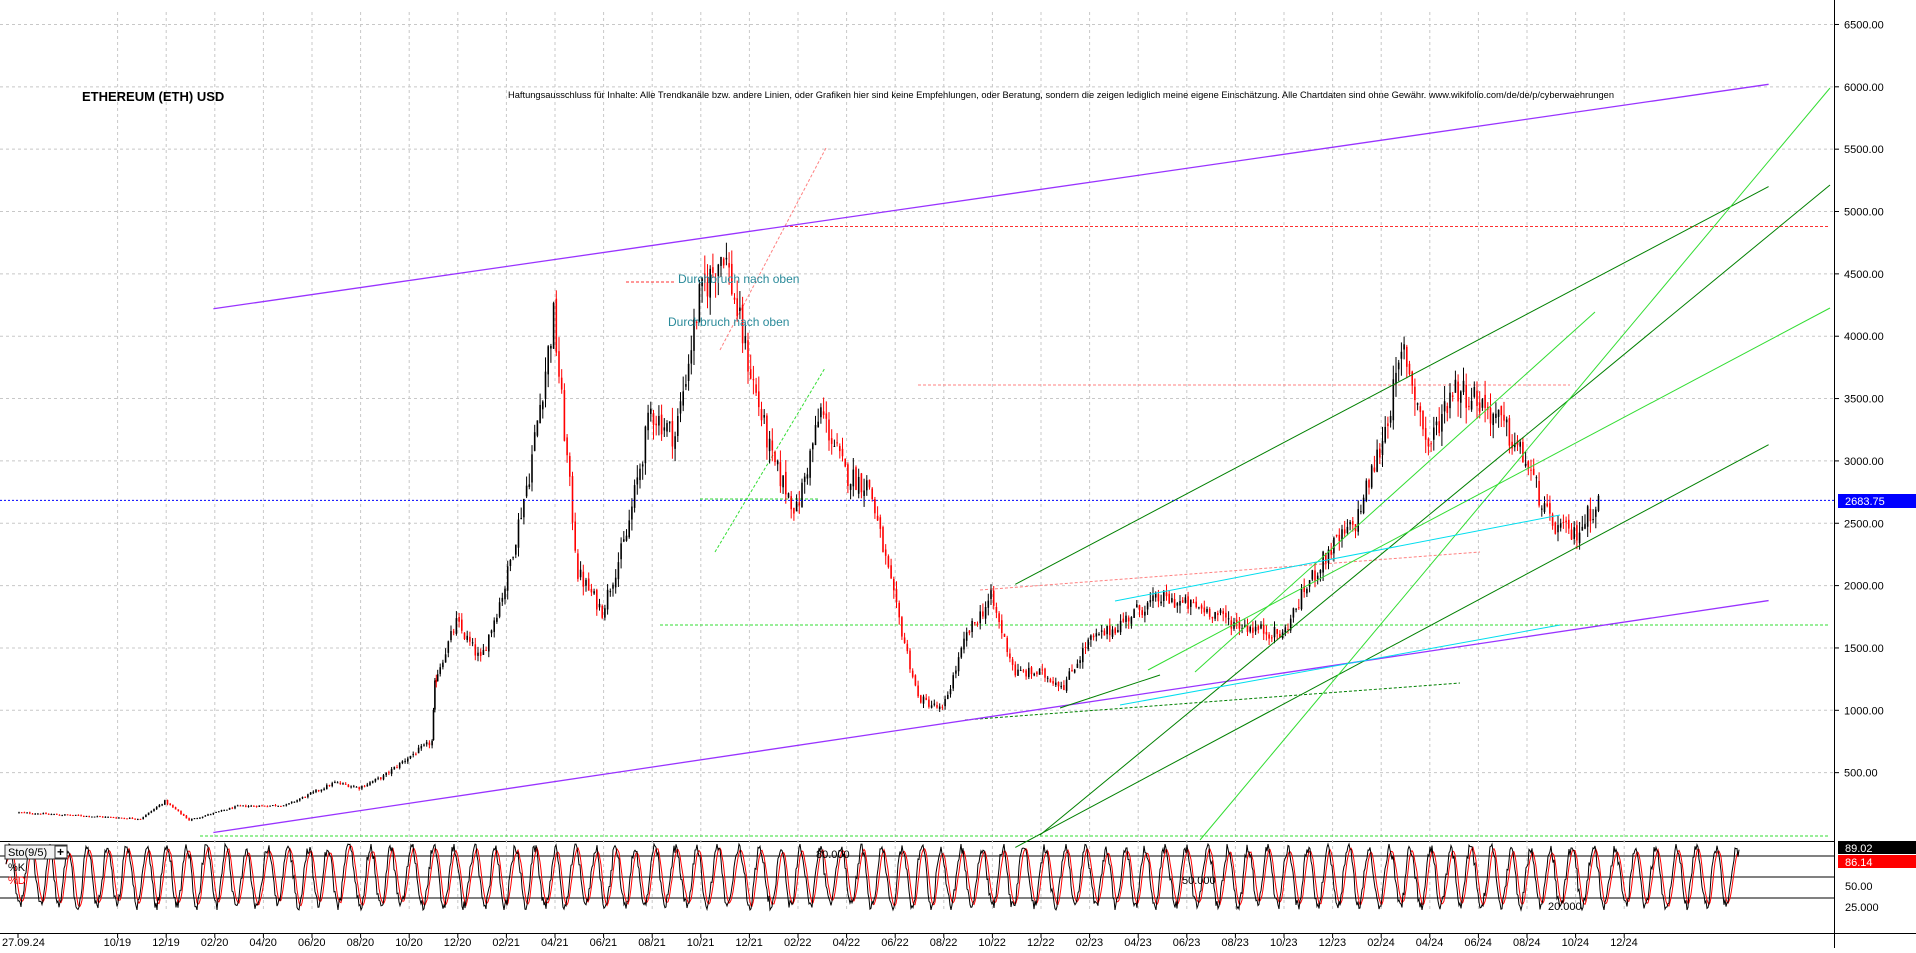  What do you see at coordinates (738, 279) in the screenshot?
I see `annotation-breakout-1: Durchbruch nach oben` at bounding box center [738, 279].